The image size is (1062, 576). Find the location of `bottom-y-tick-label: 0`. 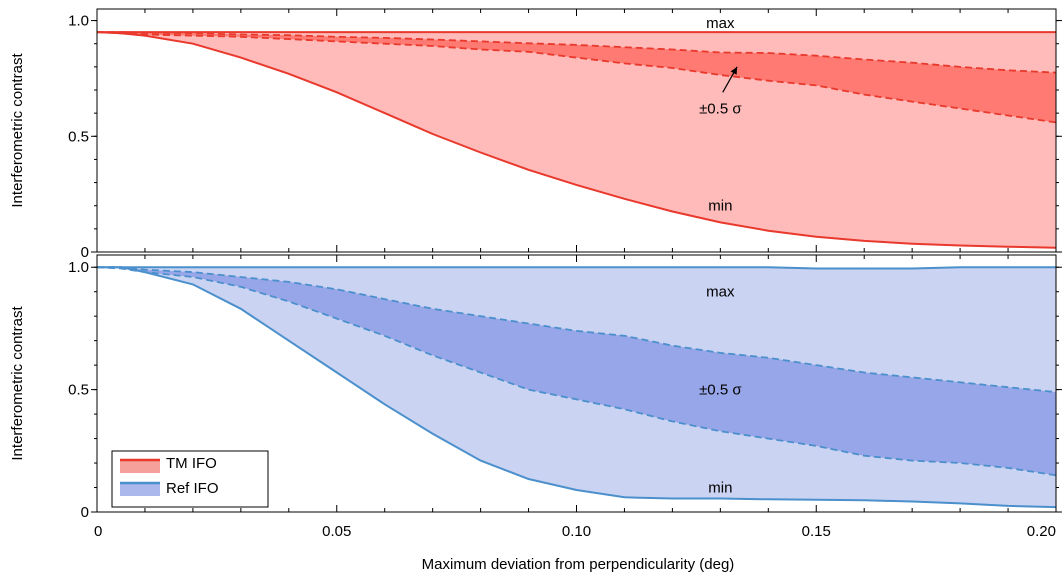

bottom-y-tick-label: 0 is located at coordinates (85, 512).